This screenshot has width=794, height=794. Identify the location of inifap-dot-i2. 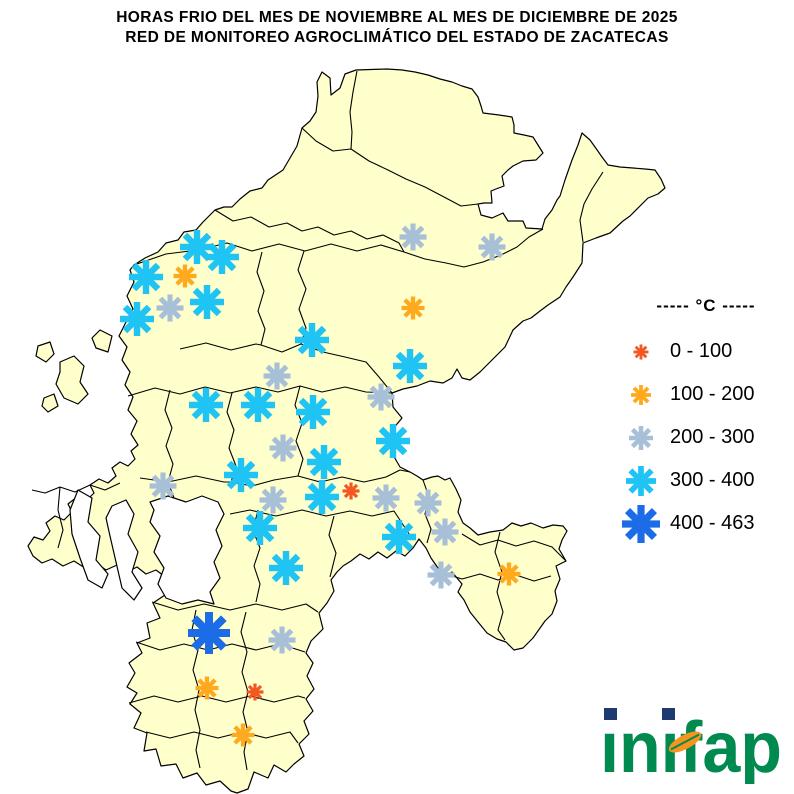
(668, 714).